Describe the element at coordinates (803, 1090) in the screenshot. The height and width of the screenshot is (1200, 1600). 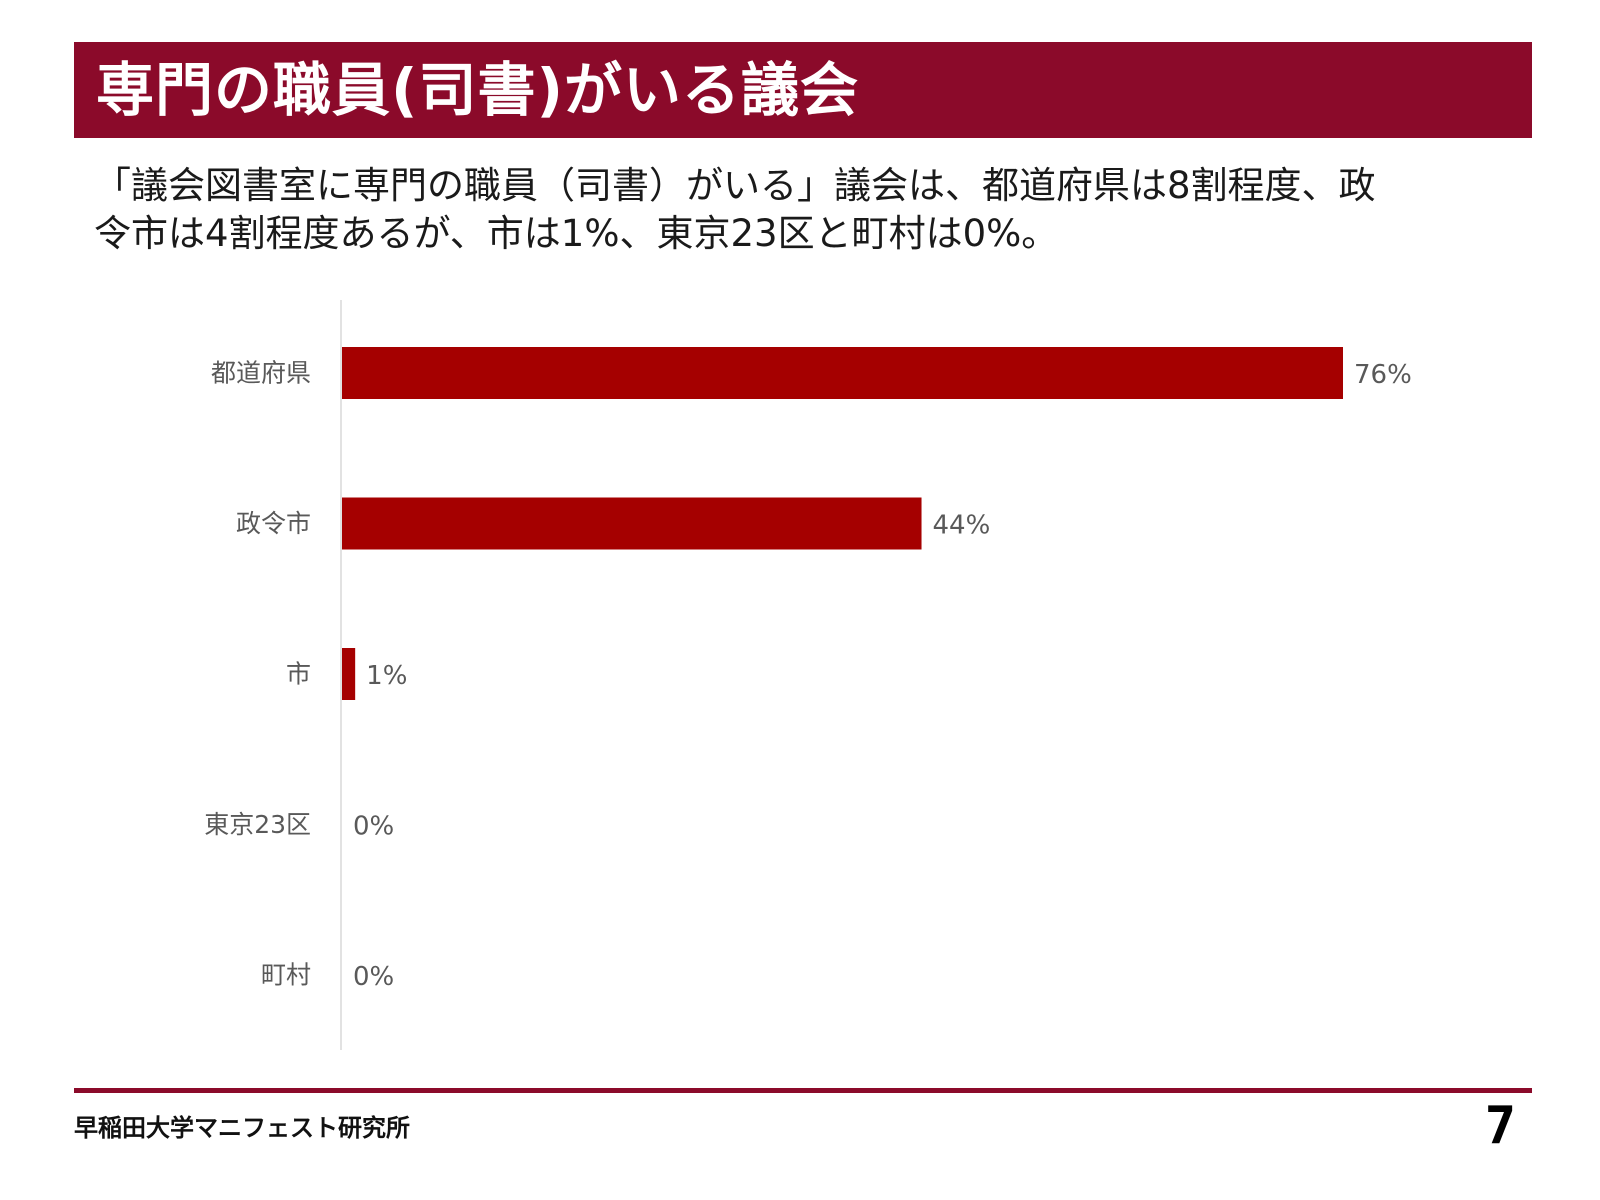
I see `footer-divider` at that location.